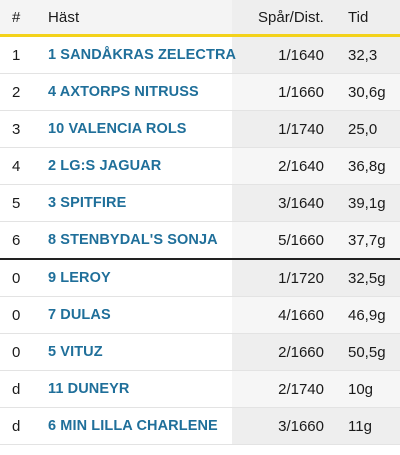 The width and height of the screenshot is (400, 455). What do you see at coordinates (301, 203) in the screenshot?
I see `row-track-distance: 3/1640` at bounding box center [301, 203].